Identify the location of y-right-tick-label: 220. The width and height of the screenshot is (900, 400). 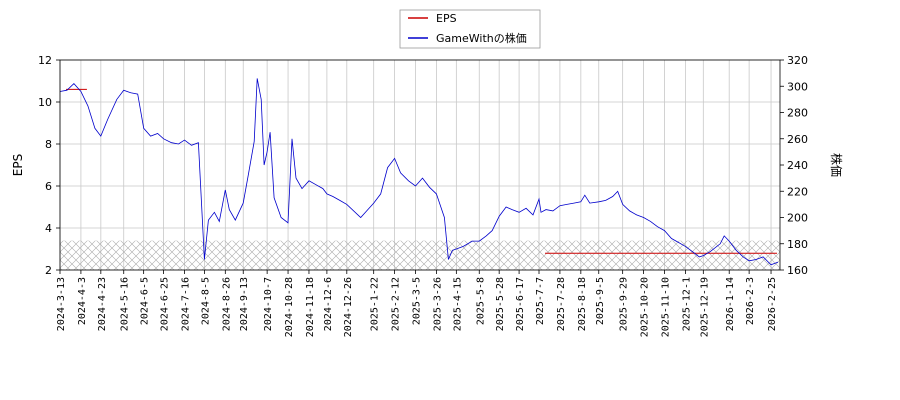
(797, 191).